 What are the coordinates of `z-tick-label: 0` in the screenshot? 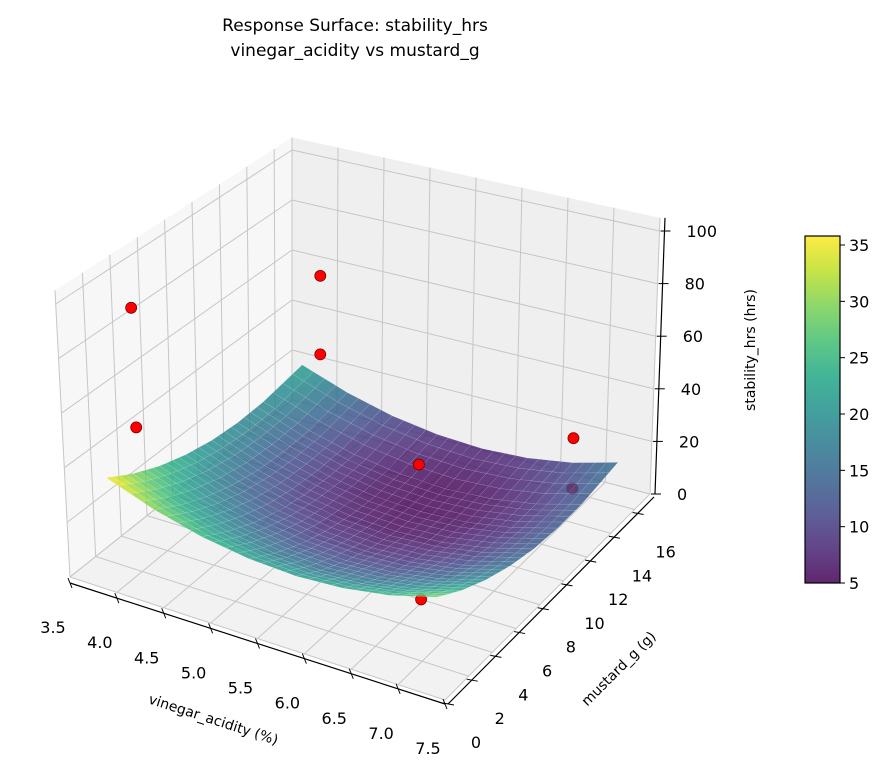 It's located at (682, 494).